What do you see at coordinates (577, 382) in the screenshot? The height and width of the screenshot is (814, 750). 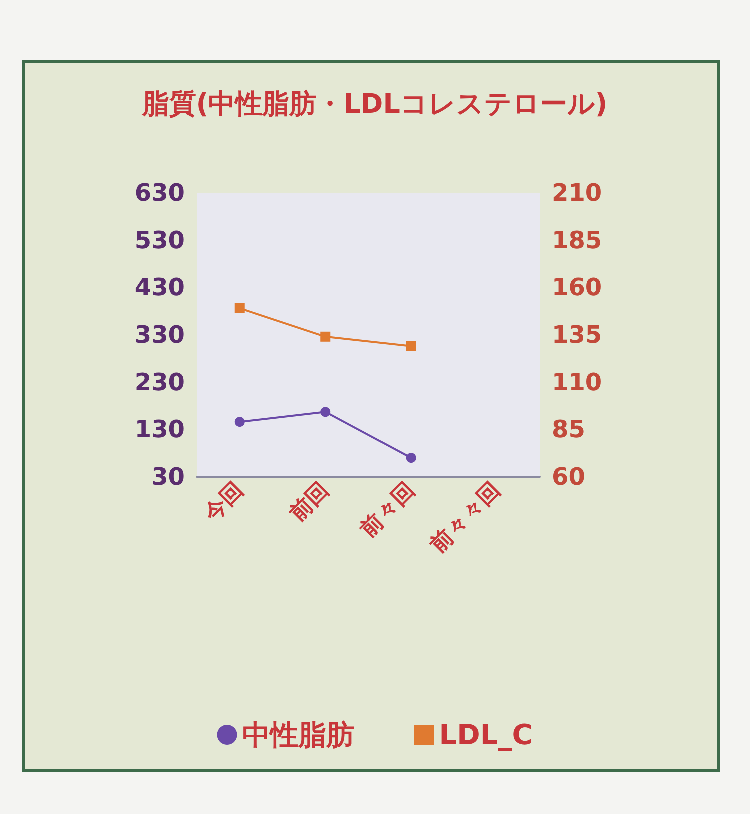 I see `y2-tick-label: 110` at bounding box center [577, 382].